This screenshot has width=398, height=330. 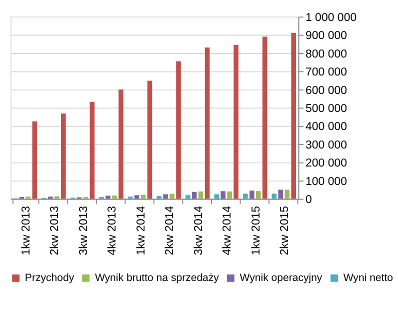 What do you see at coordinates (170, 230) in the screenshot?
I see `x-tick-label: 2kw 2014` at bounding box center [170, 230].